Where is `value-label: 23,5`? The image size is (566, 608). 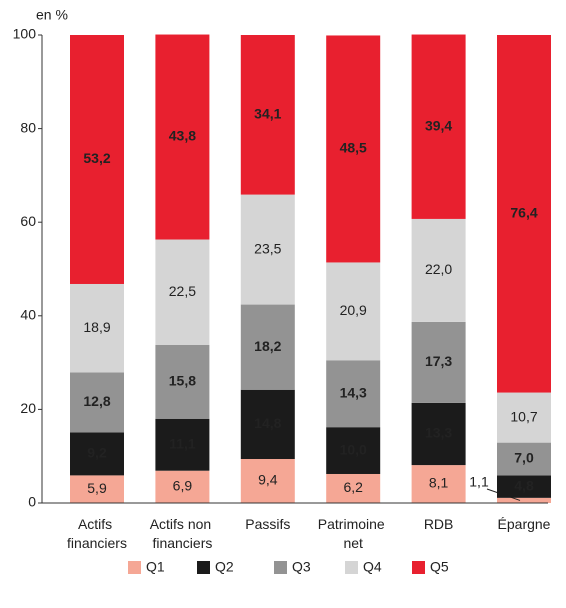
value-label: 23,5 is located at coordinates (267, 248).